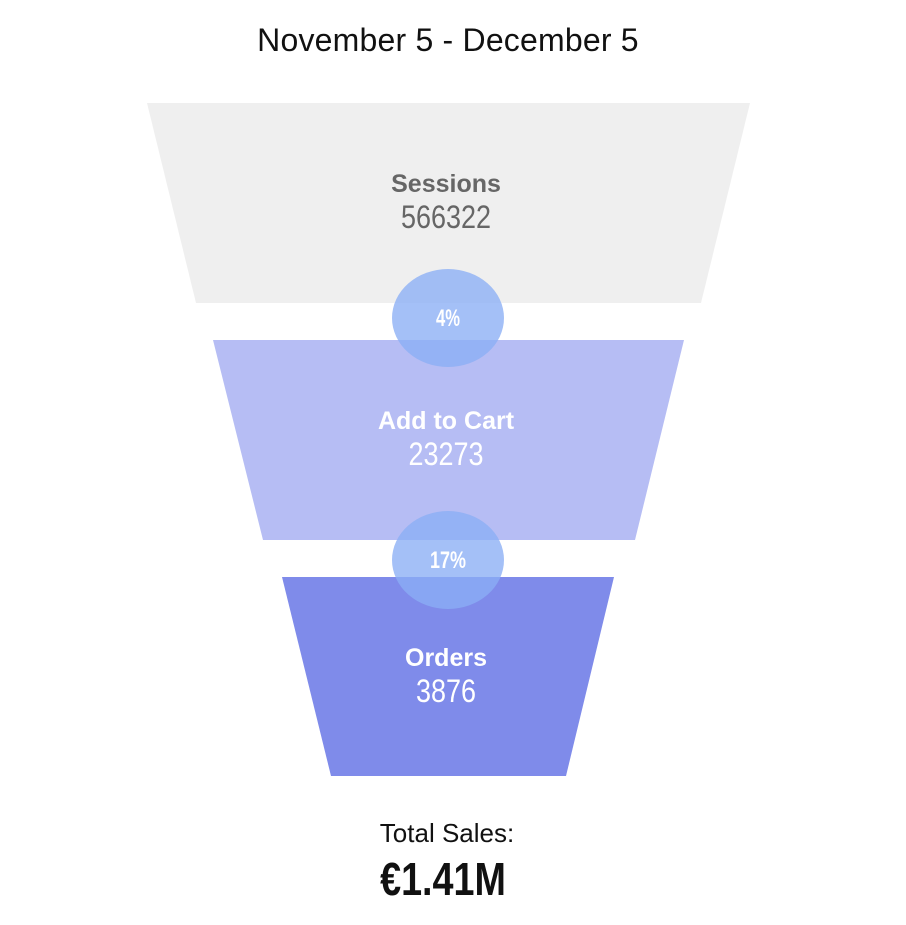  Describe the element at coordinates (446, 217) in the screenshot. I see `stage-value-sessions: 566322` at that location.